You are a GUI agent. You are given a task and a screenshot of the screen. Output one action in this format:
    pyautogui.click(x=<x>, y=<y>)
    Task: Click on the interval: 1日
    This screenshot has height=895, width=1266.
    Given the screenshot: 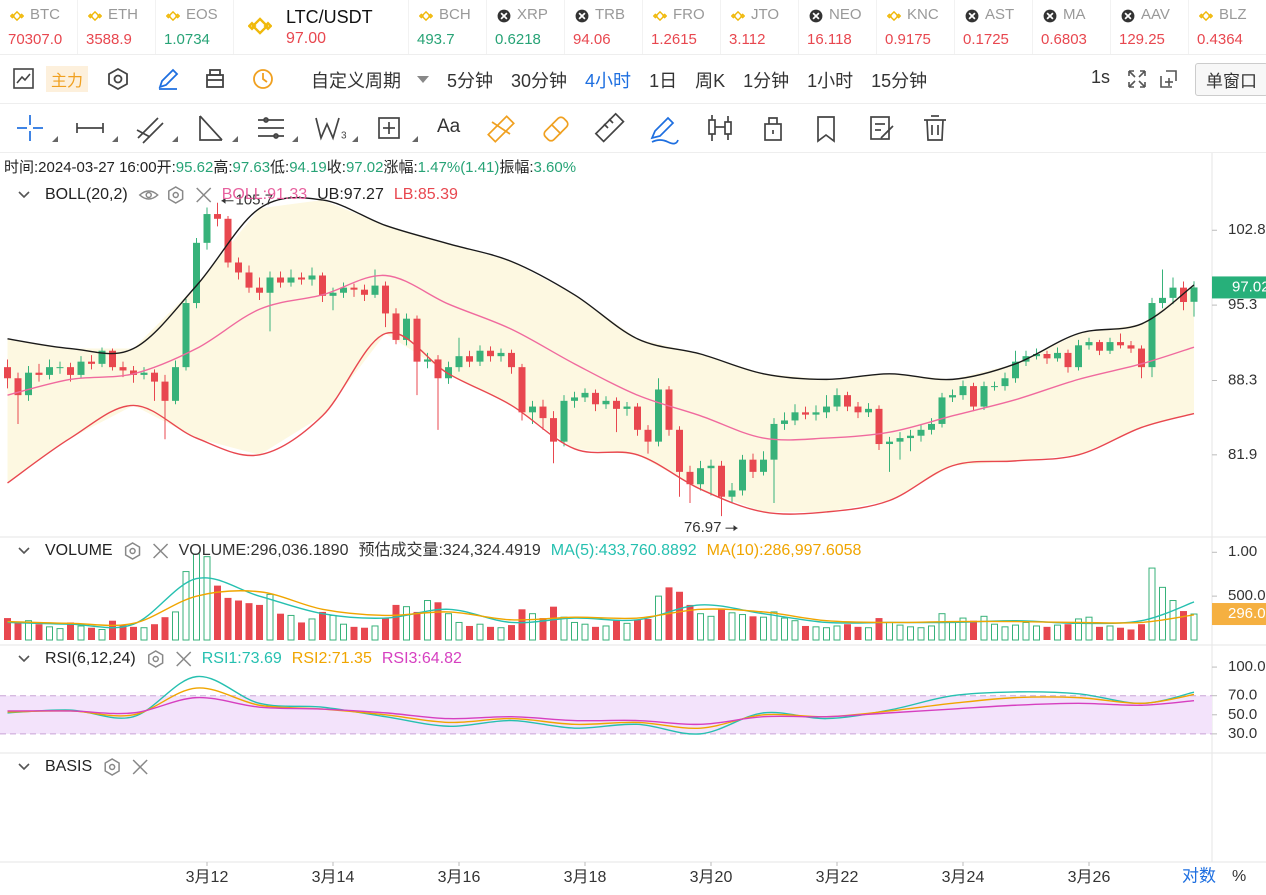 What is the action you would take?
    pyautogui.click(x=663, y=81)
    